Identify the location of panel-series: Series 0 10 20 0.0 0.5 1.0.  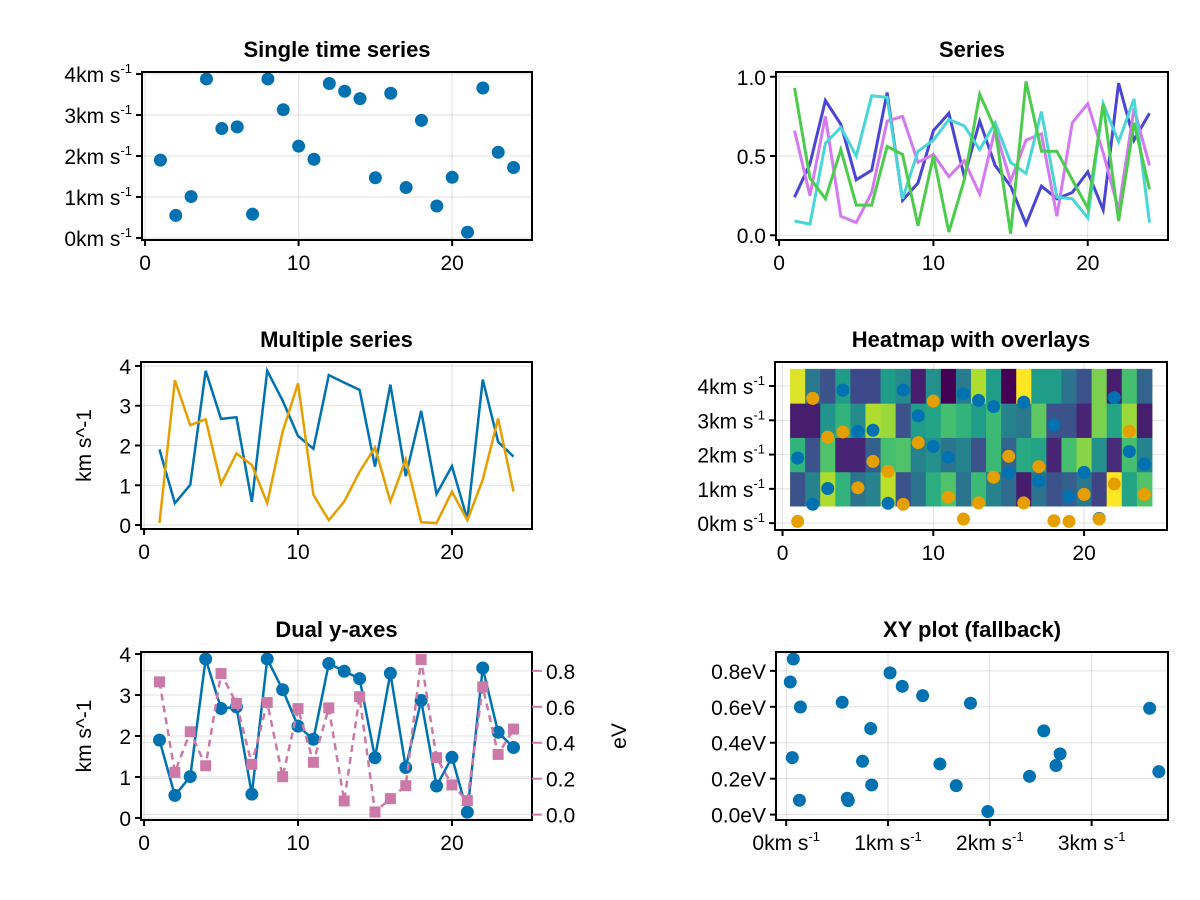
(953, 156).